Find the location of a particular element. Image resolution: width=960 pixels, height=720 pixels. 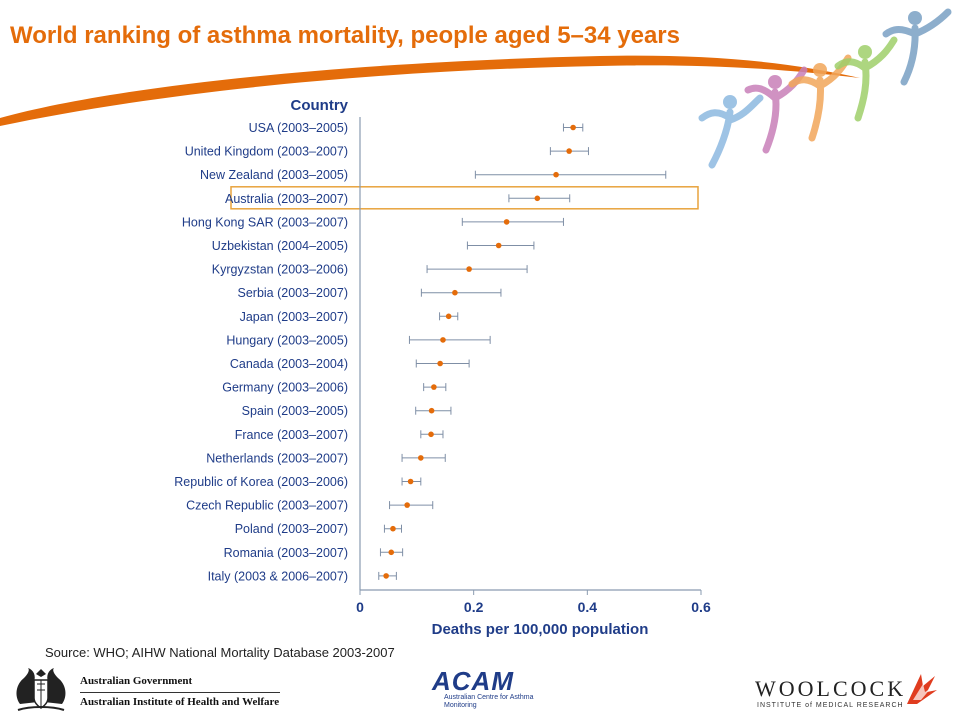

category-label: Czech Republic (2003–2007) is located at coordinates (267, 506).